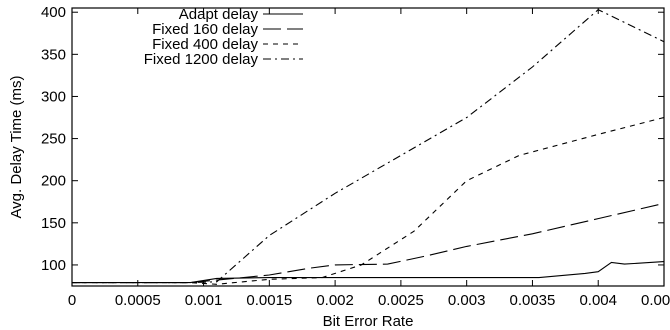 This screenshot has height=330, width=670. I want to click on y-tick-label: 300, so click(53, 96).